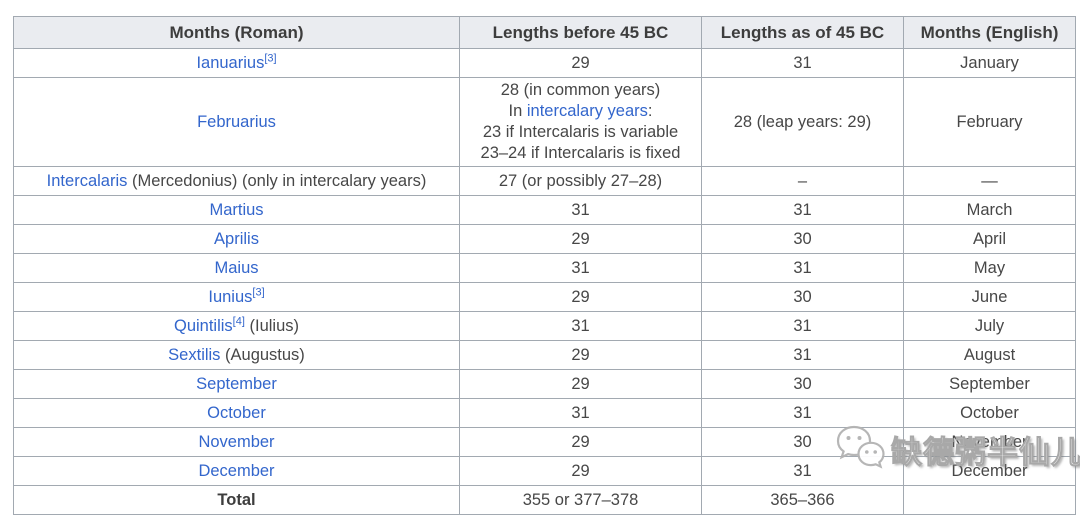  What do you see at coordinates (989, 210) in the screenshot?
I see `english-month-cell: March` at bounding box center [989, 210].